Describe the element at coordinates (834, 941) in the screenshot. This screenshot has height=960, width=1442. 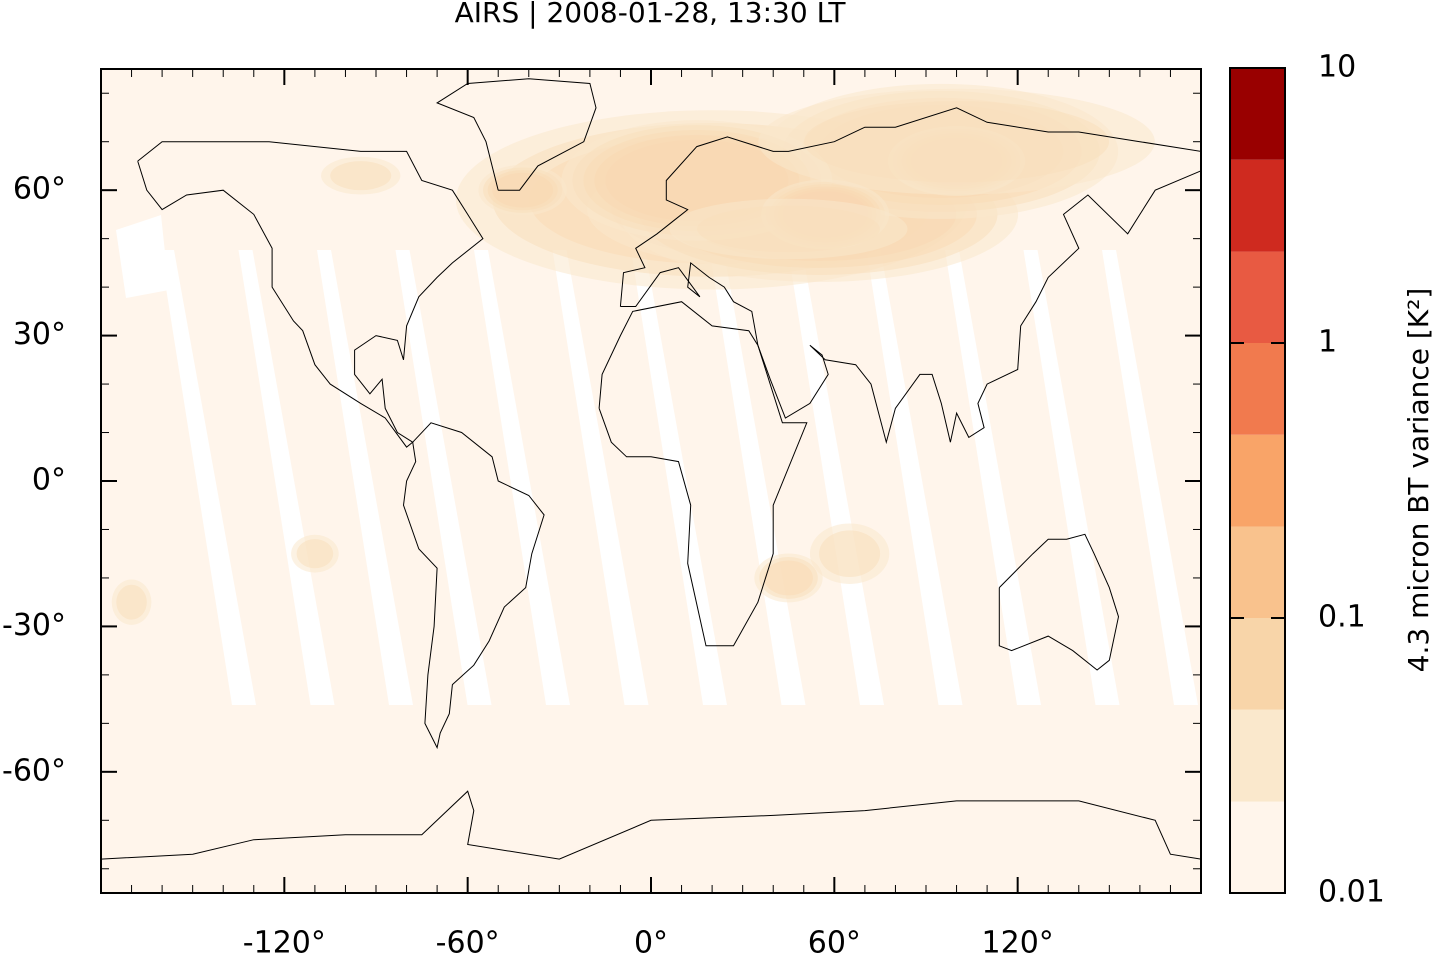
I see `x-tick-label: 60°` at that location.